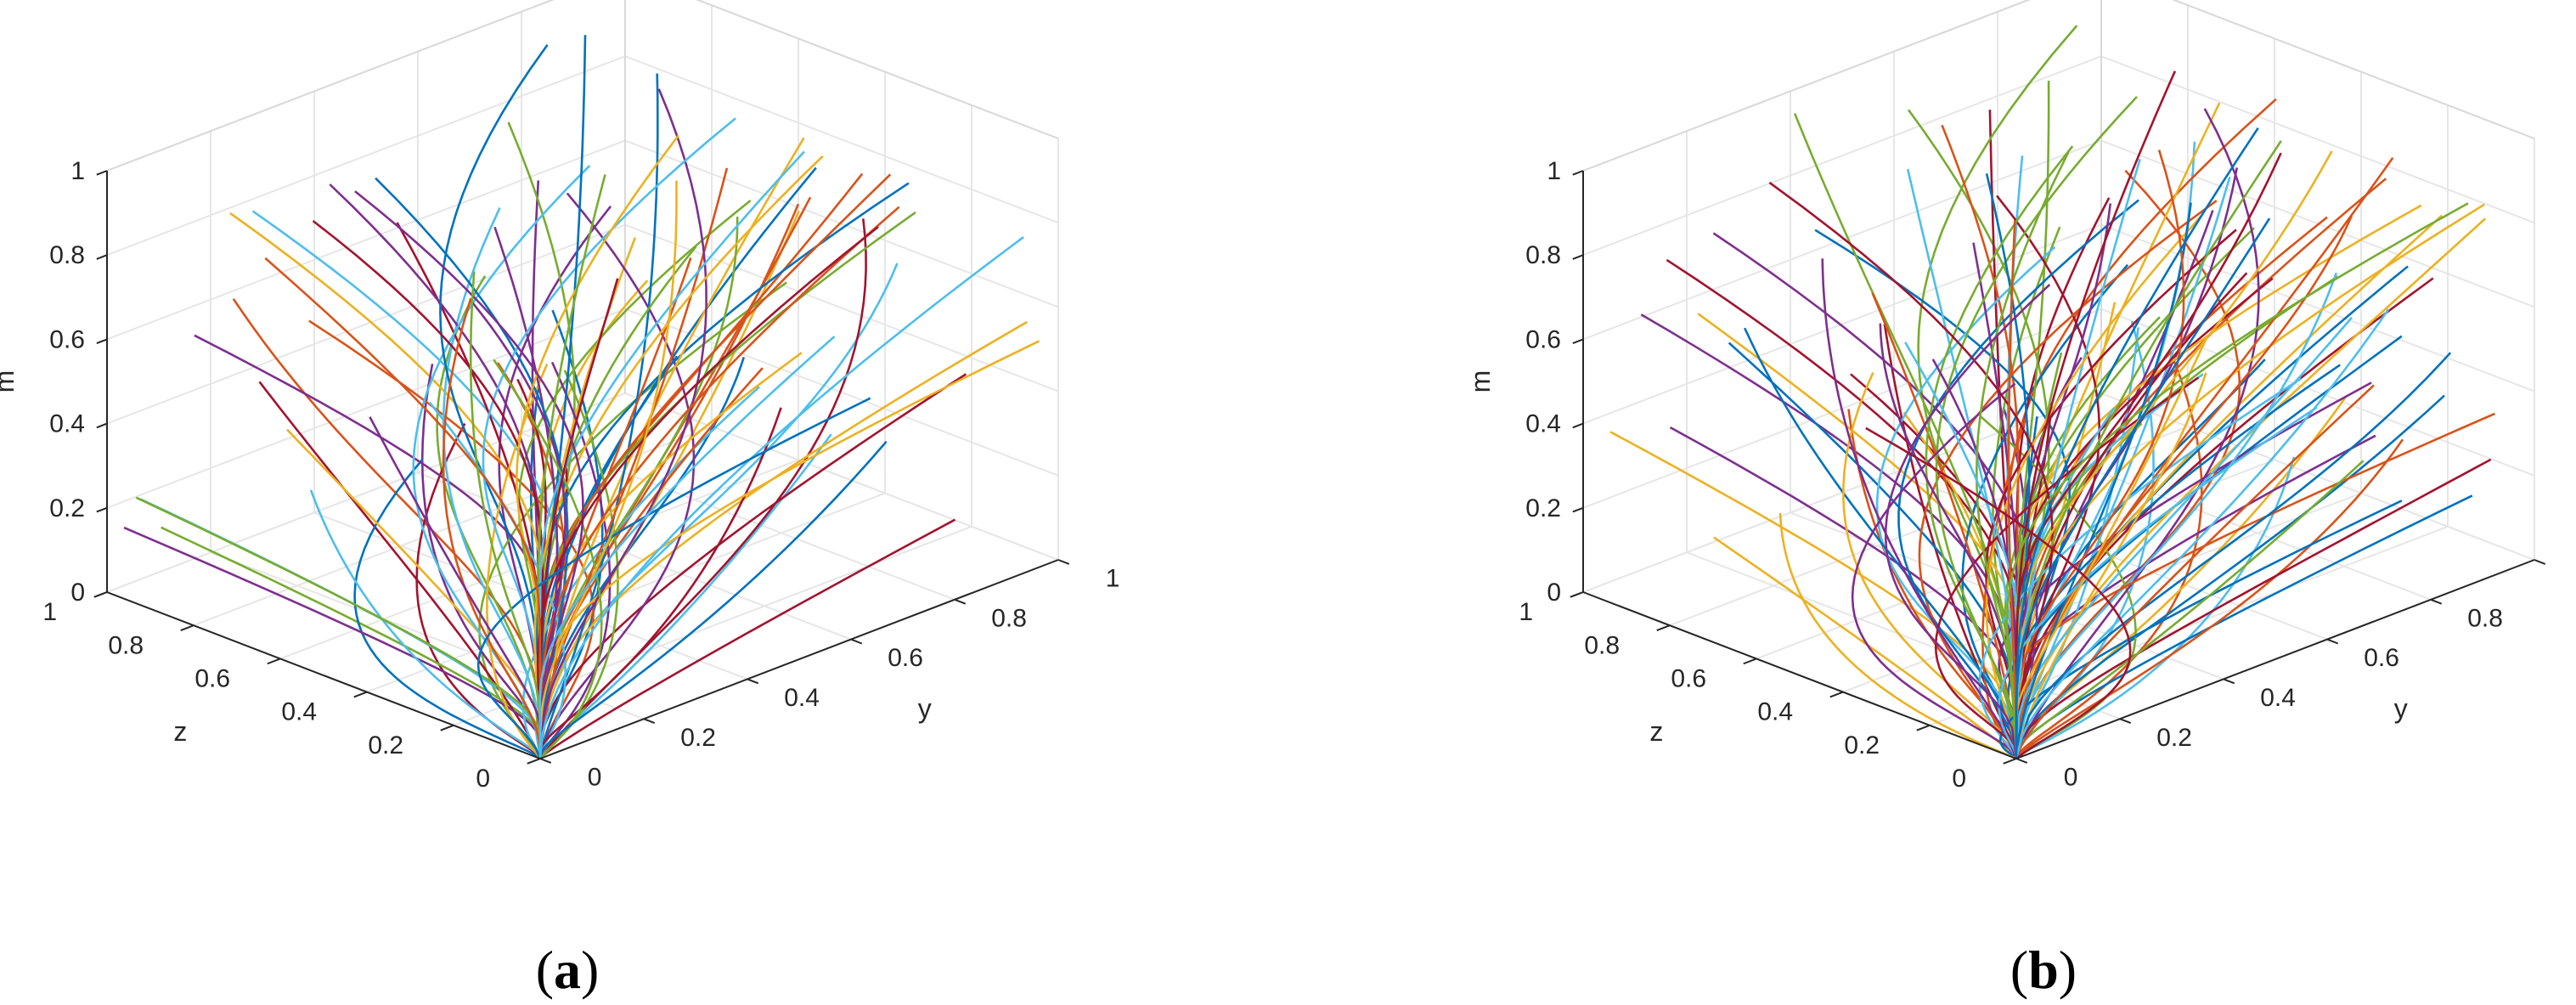 This screenshot has height=1005, width=2576. Describe the element at coordinates (2043, 970) in the screenshot. I see `caption-b: (b)` at that location.